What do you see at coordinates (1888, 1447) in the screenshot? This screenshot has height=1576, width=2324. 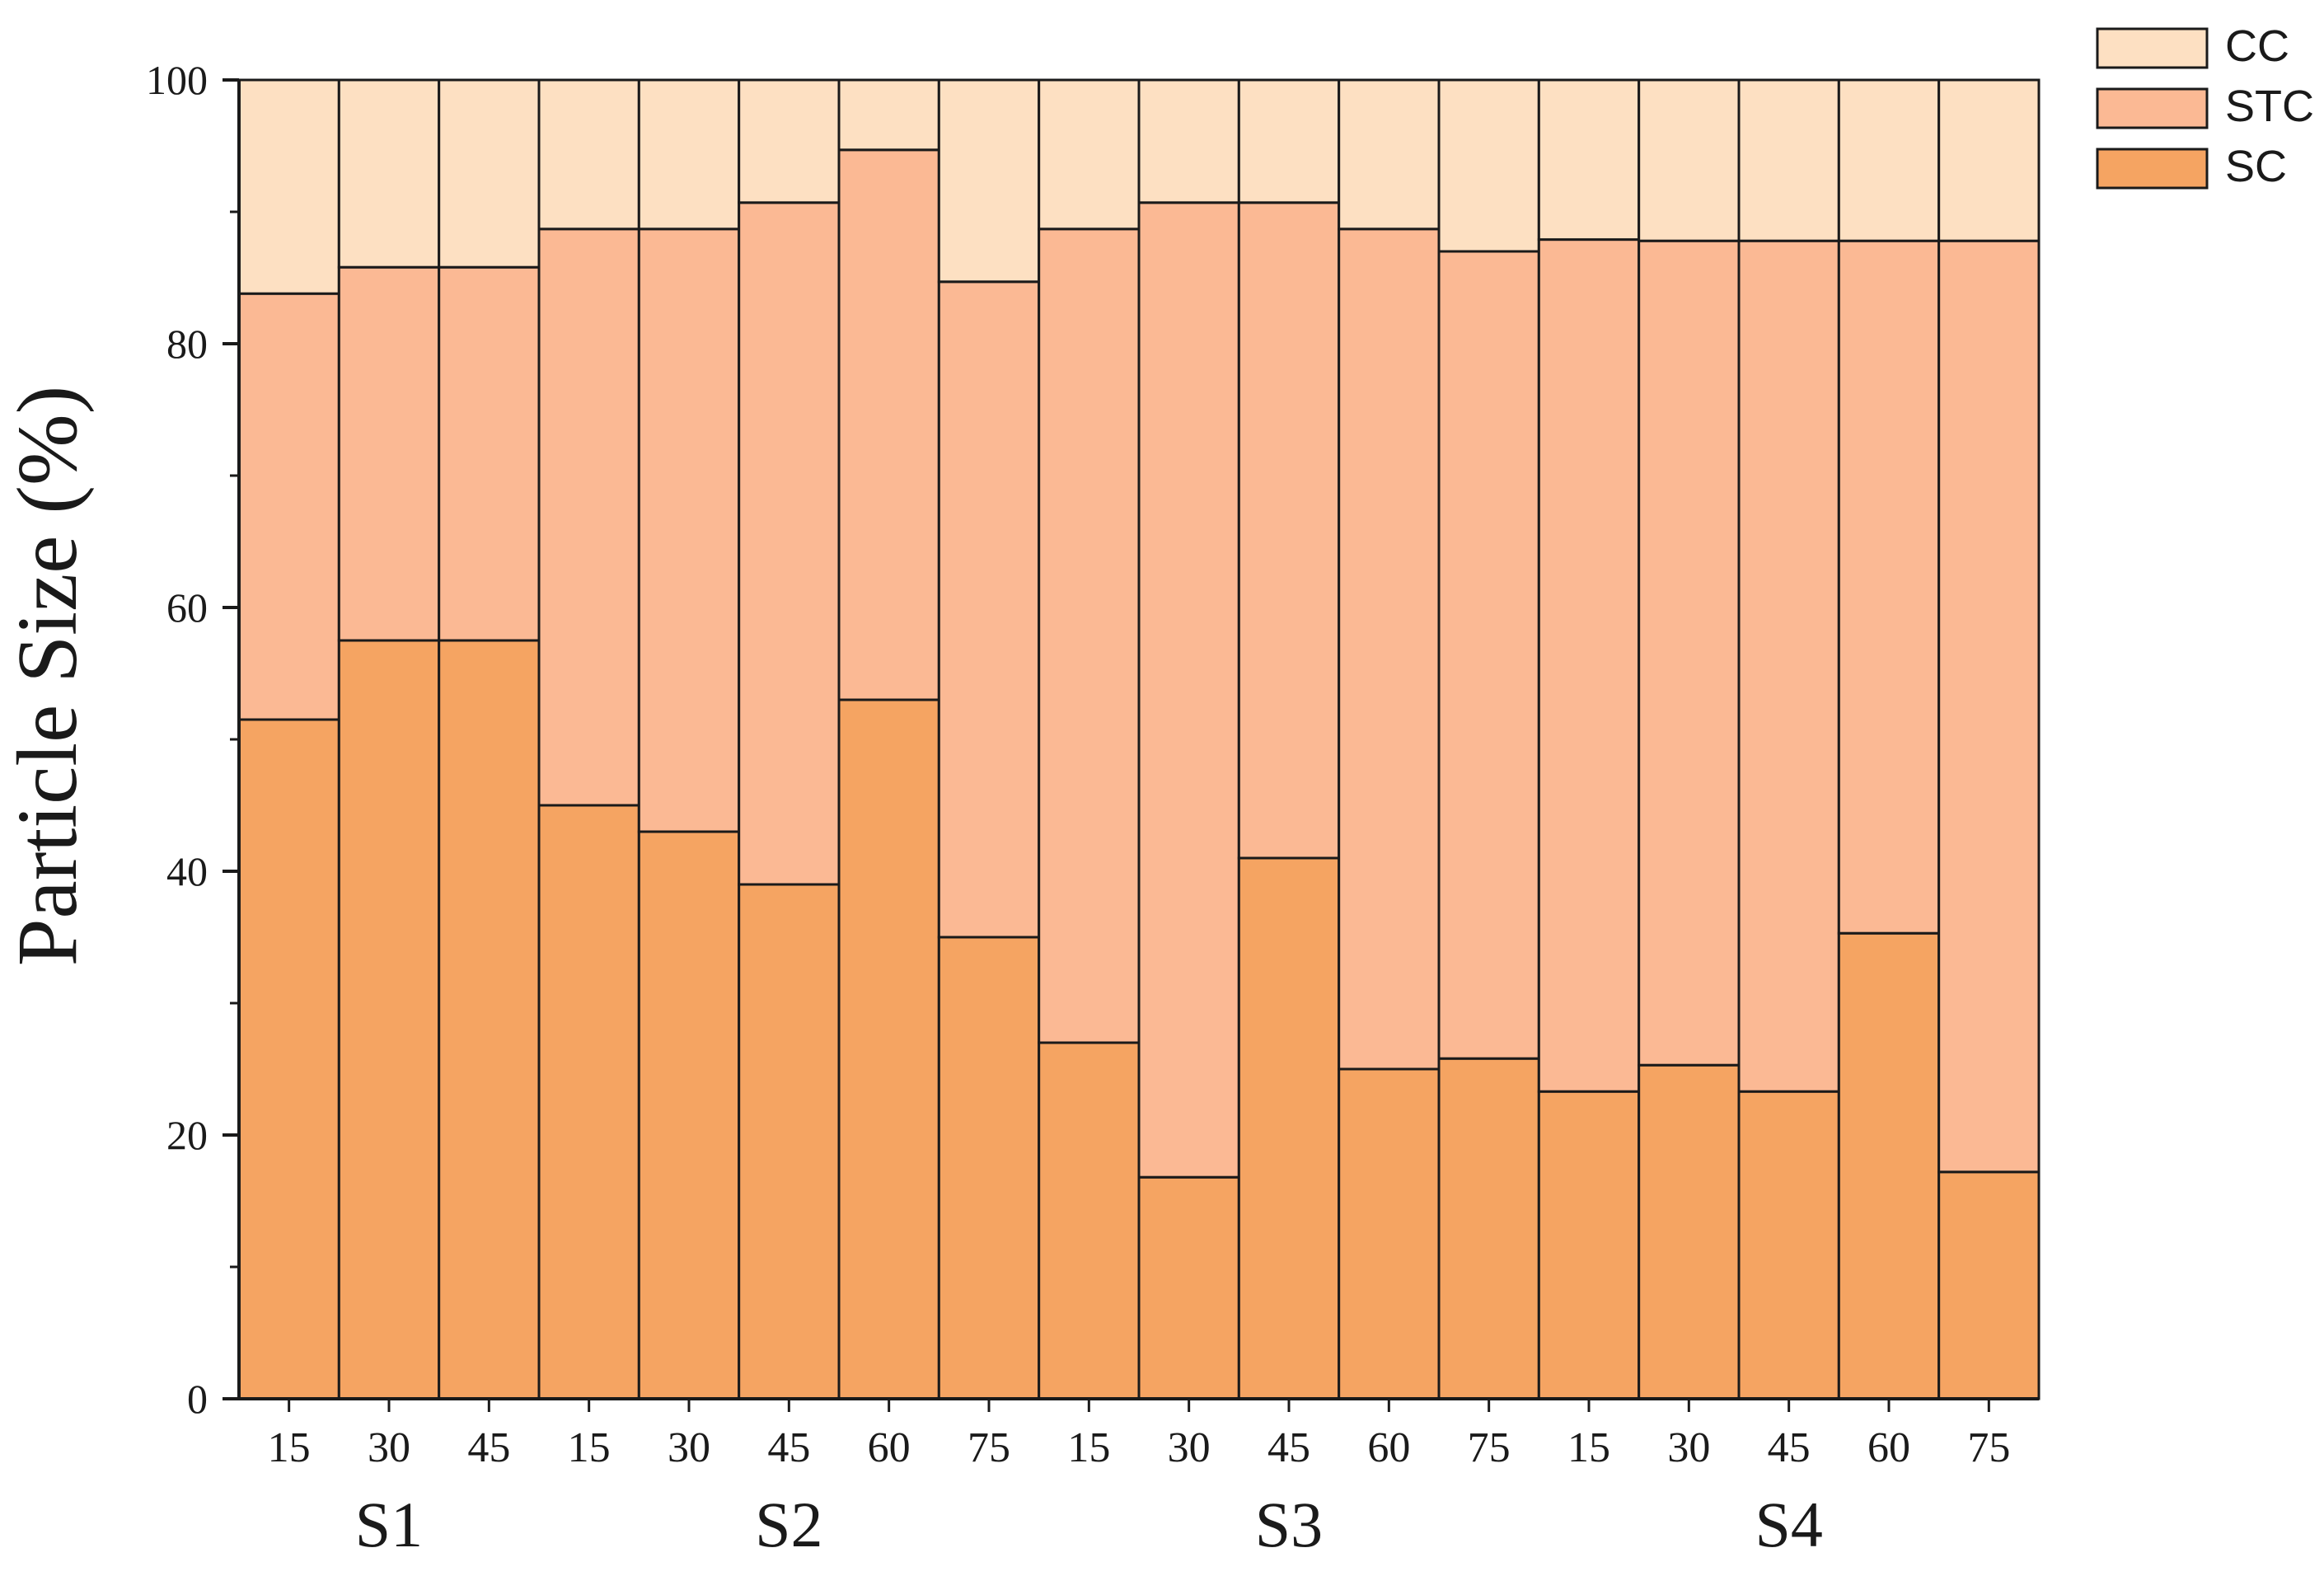 I see `x-tick-label-16: 60` at bounding box center [1888, 1447].